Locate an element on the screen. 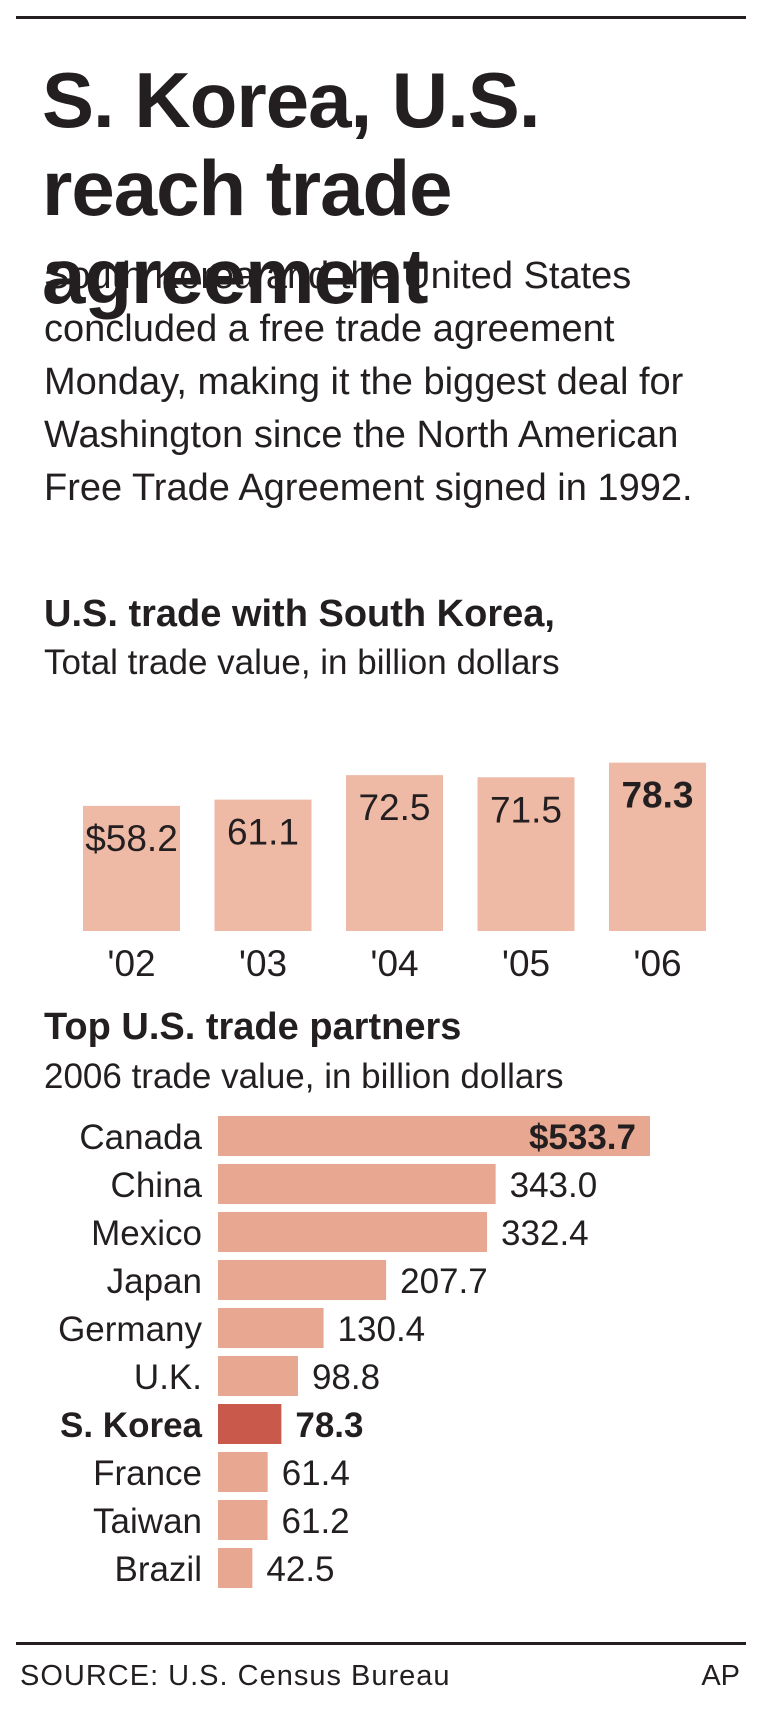 This screenshot has width=760, height=1721. value-label: 343.0 is located at coordinates (554, 1185).